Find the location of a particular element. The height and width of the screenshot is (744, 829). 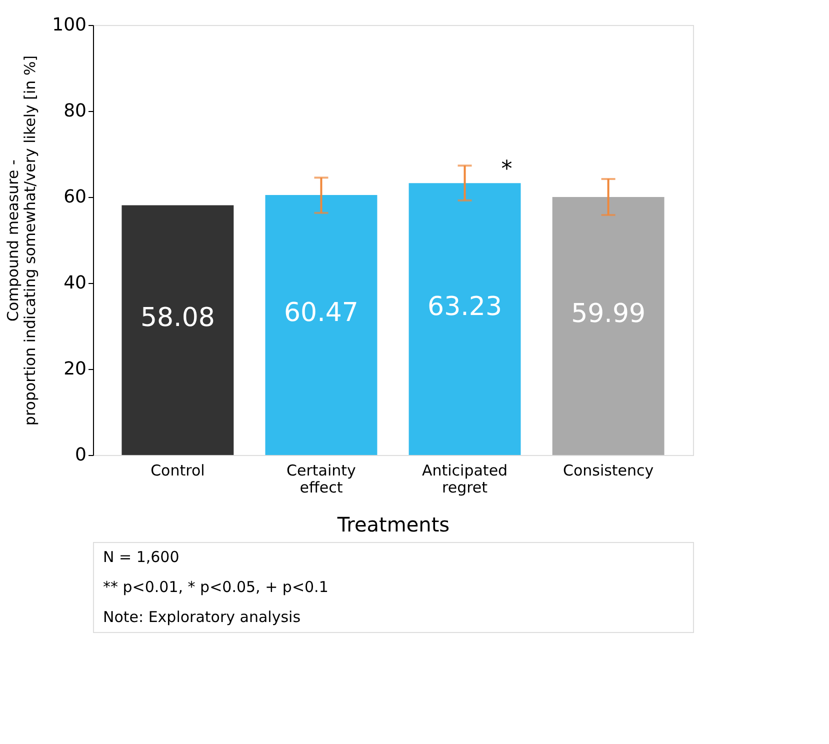

data-label: 58.08 is located at coordinates (177, 318).